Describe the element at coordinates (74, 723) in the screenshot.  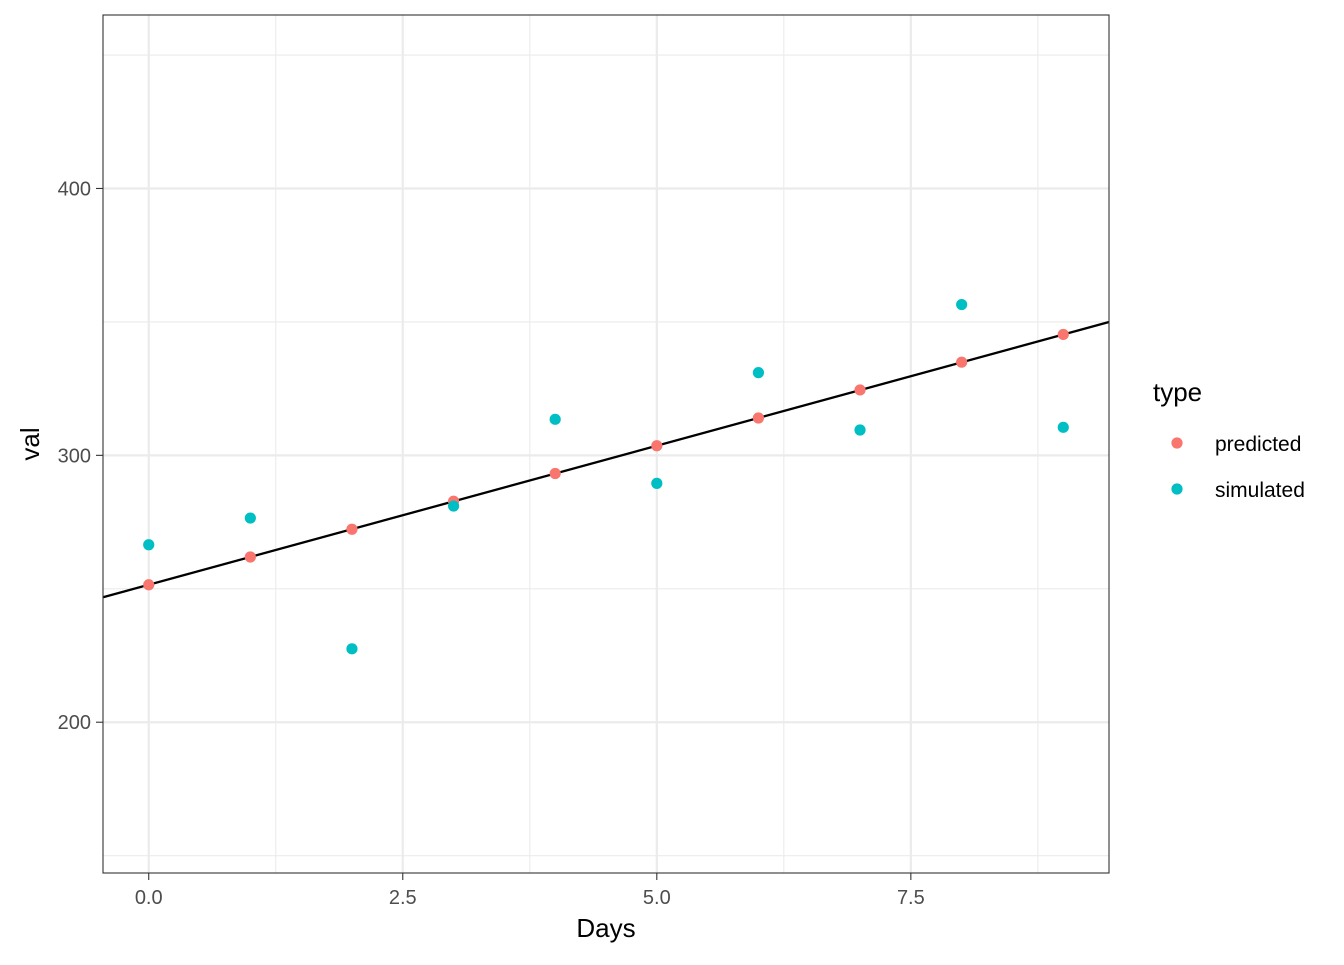
I see `y-tick-label: 200` at that location.